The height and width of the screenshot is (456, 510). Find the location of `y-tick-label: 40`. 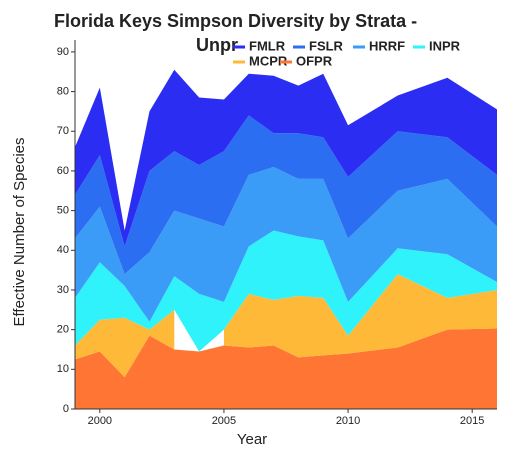

y-tick-label: 40 is located at coordinates (63, 250).